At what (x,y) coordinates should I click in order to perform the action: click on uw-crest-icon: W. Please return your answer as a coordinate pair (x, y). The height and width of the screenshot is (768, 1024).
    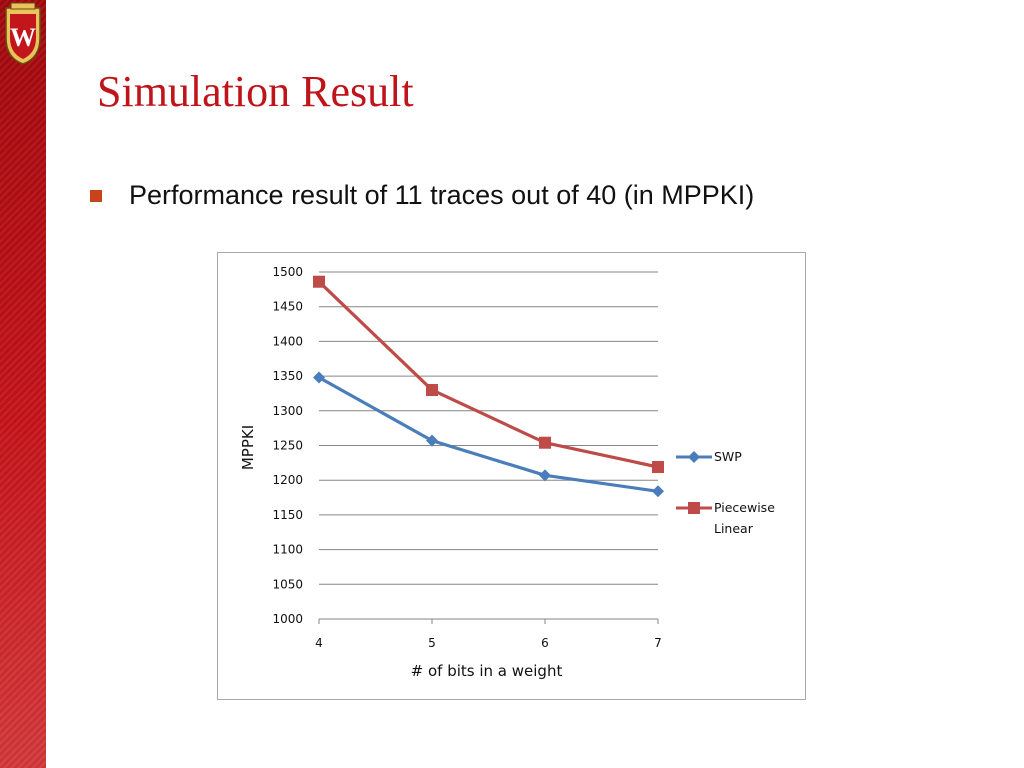
    Looking at the image, I should click on (23, 33).